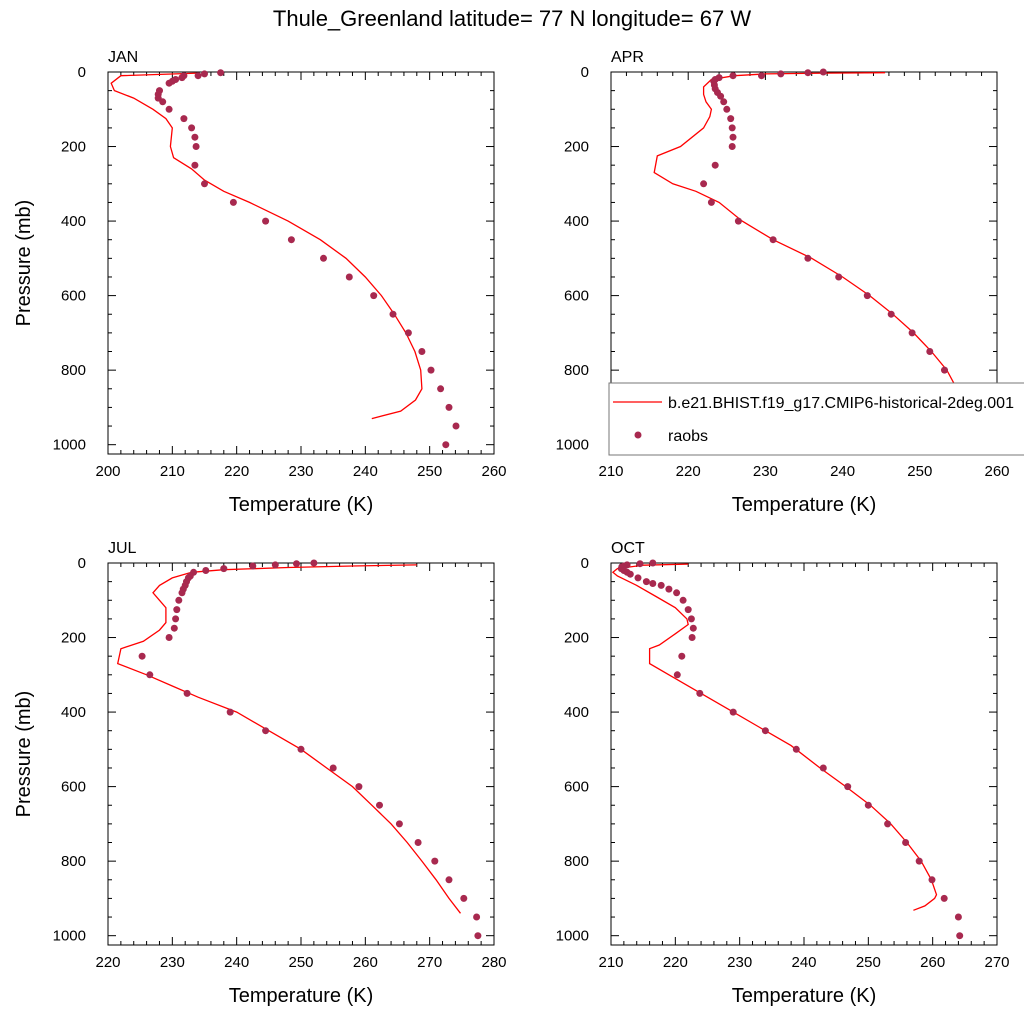  Describe the element at coordinates (576, 221) in the screenshot. I see `y-tick-label: 400` at that location.